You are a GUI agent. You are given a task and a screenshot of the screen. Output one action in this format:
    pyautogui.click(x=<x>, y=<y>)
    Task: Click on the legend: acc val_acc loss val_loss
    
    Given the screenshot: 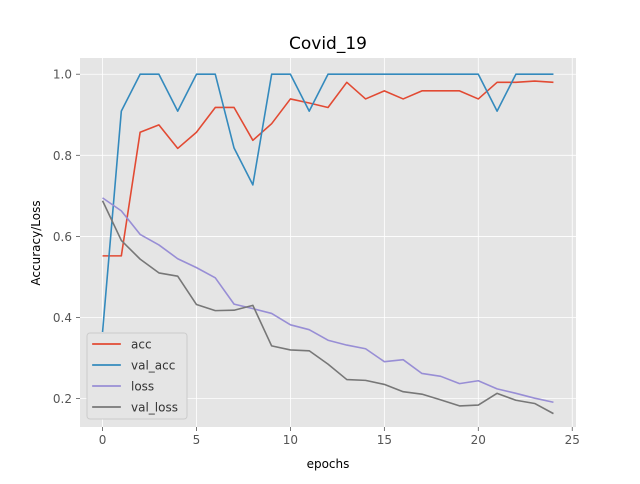 What is the action you would take?
    pyautogui.click(x=137, y=376)
    